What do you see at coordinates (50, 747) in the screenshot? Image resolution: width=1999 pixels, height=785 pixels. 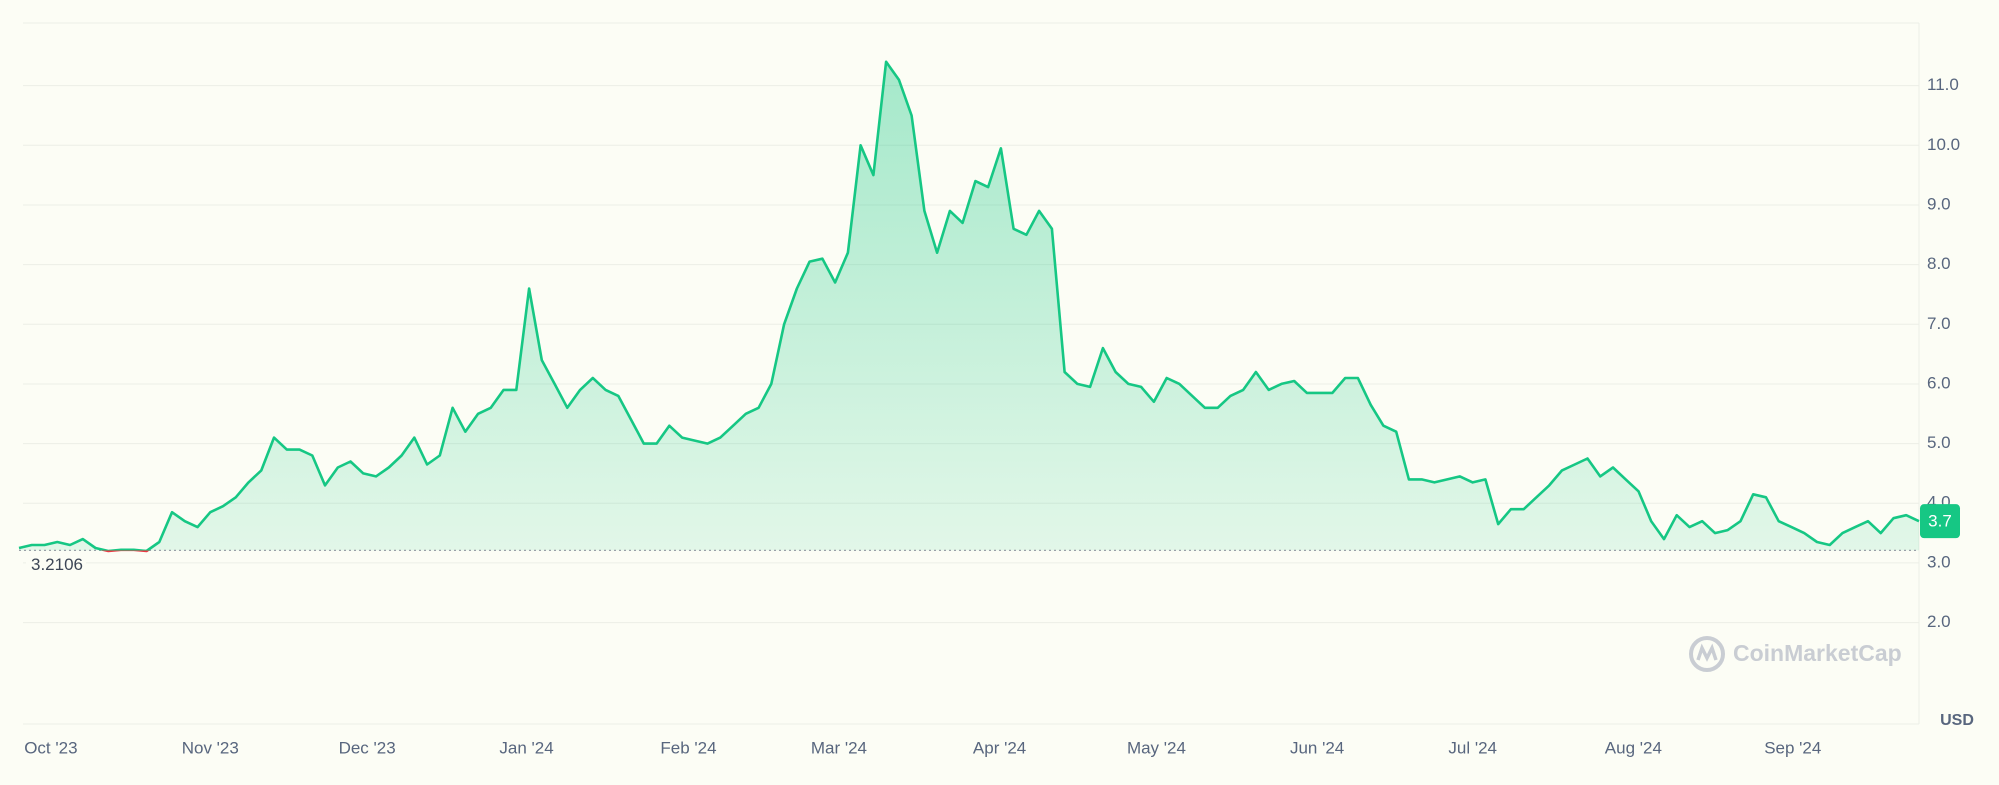 I see `x-tick-label: Oct '23` at bounding box center [50, 747].